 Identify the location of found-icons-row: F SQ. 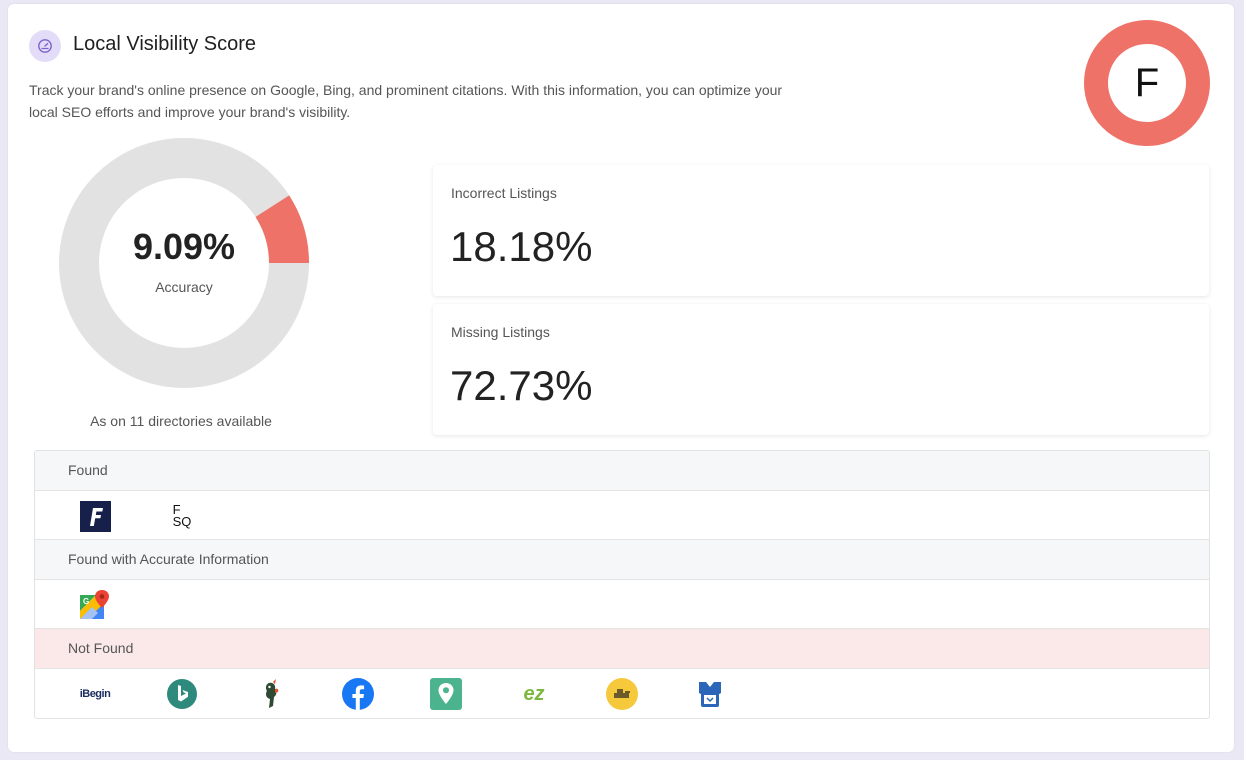
(622, 515).